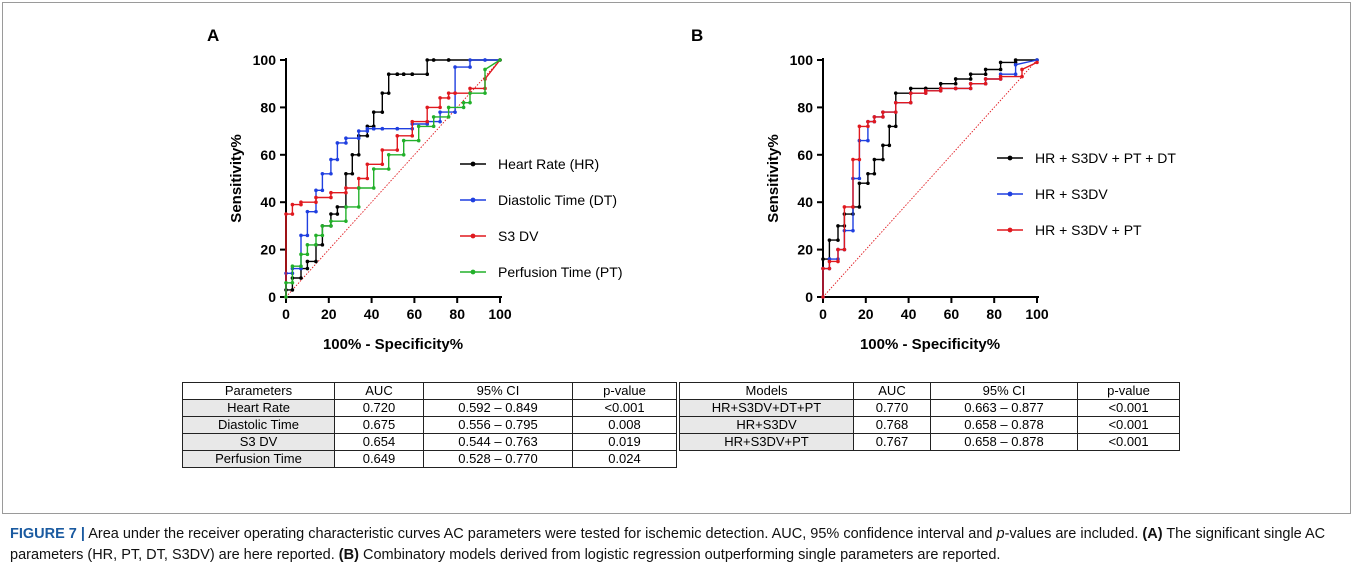  What do you see at coordinates (1015, 74) in the screenshot?
I see `panel-b-series-2-point` at bounding box center [1015, 74].